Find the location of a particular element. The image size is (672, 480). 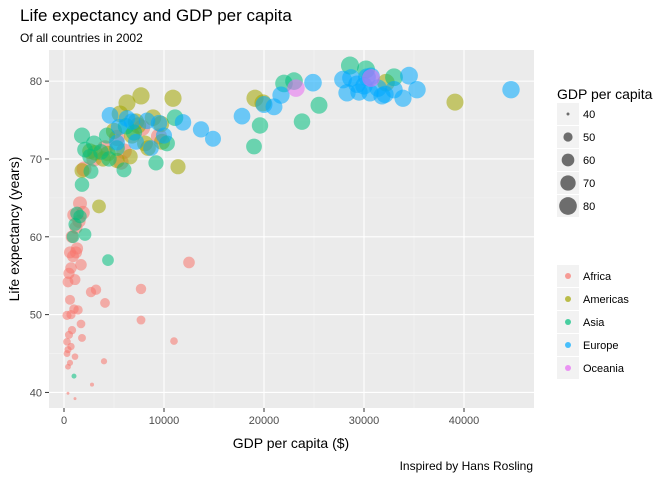

color-legend-label-americas: Americas is located at coordinates (606, 300).